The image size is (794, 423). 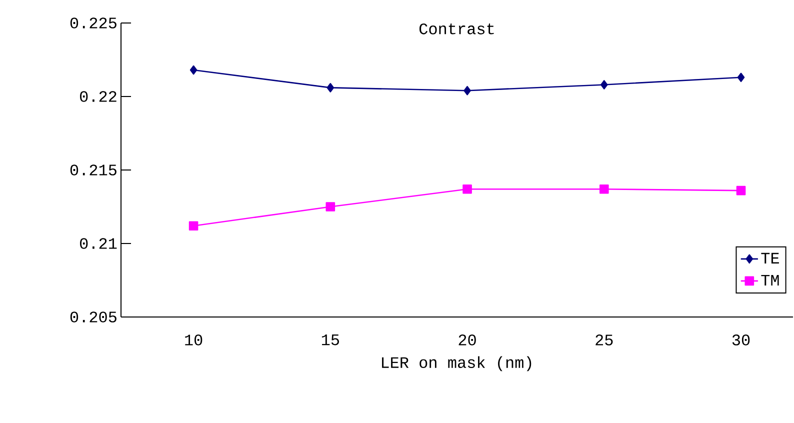 I want to click on x-tick-label: 20, so click(x=467, y=340).